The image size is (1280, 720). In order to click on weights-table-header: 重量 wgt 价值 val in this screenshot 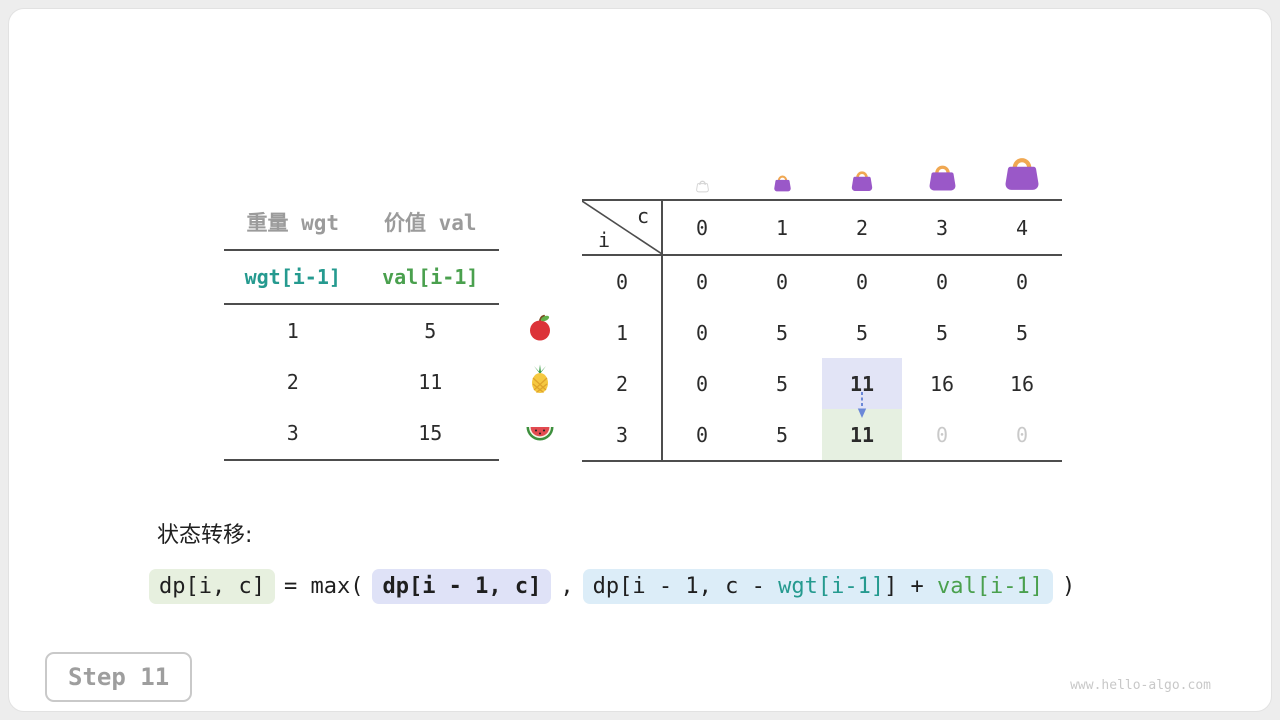, I will do `click(361, 223)`.